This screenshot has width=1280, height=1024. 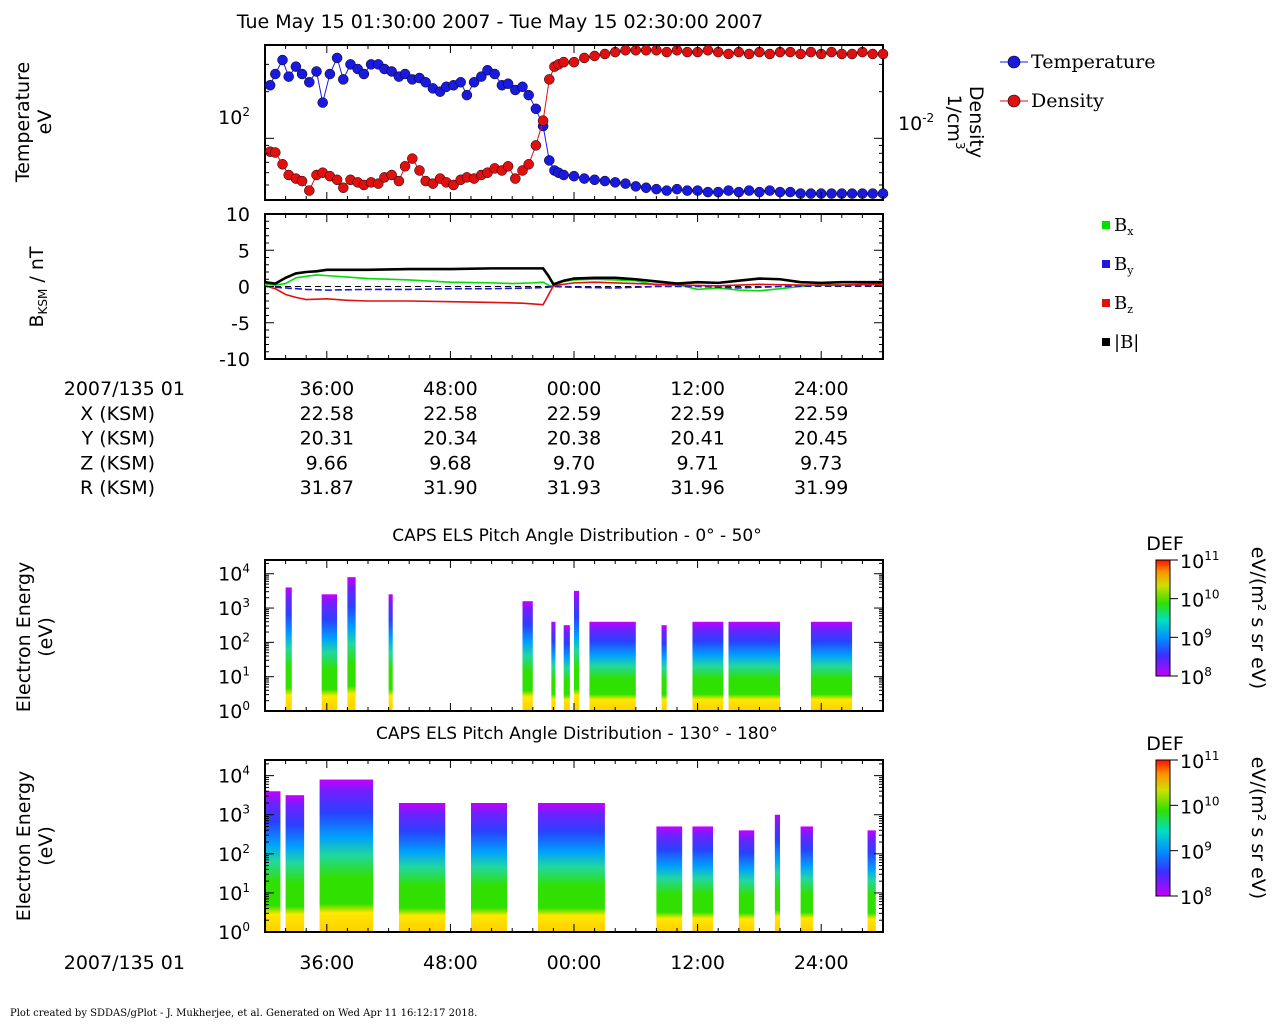 What do you see at coordinates (821, 439) in the screenshot?
I see `ephemeris-value: 20.45` at bounding box center [821, 439].